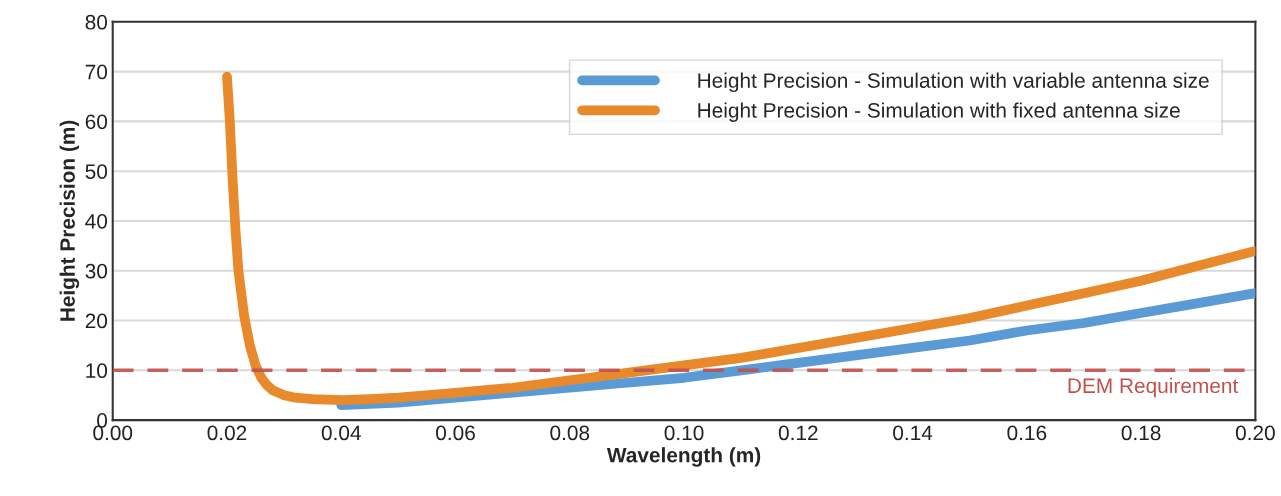 This screenshot has width=1281, height=496. Describe the element at coordinates (96, 122) in the screenshot. I see `y-tick-label: 60` at that location.